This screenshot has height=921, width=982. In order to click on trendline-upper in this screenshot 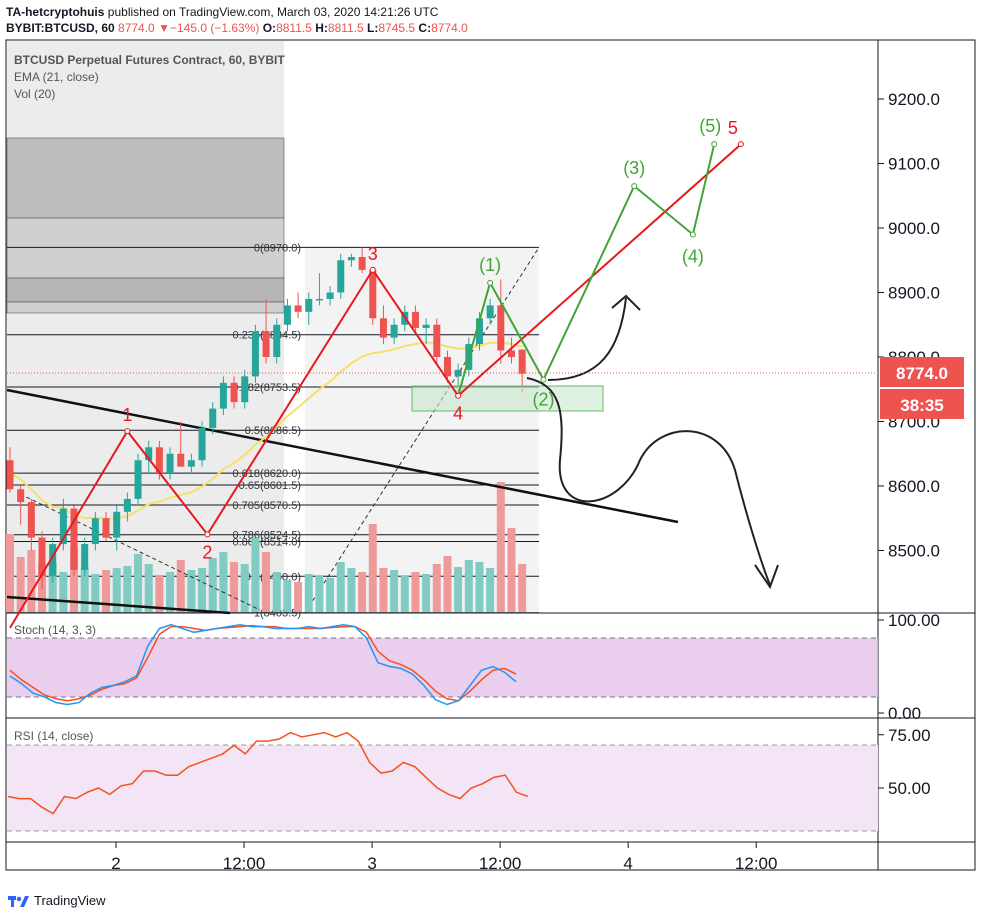, I will do `click(342, 456)`.